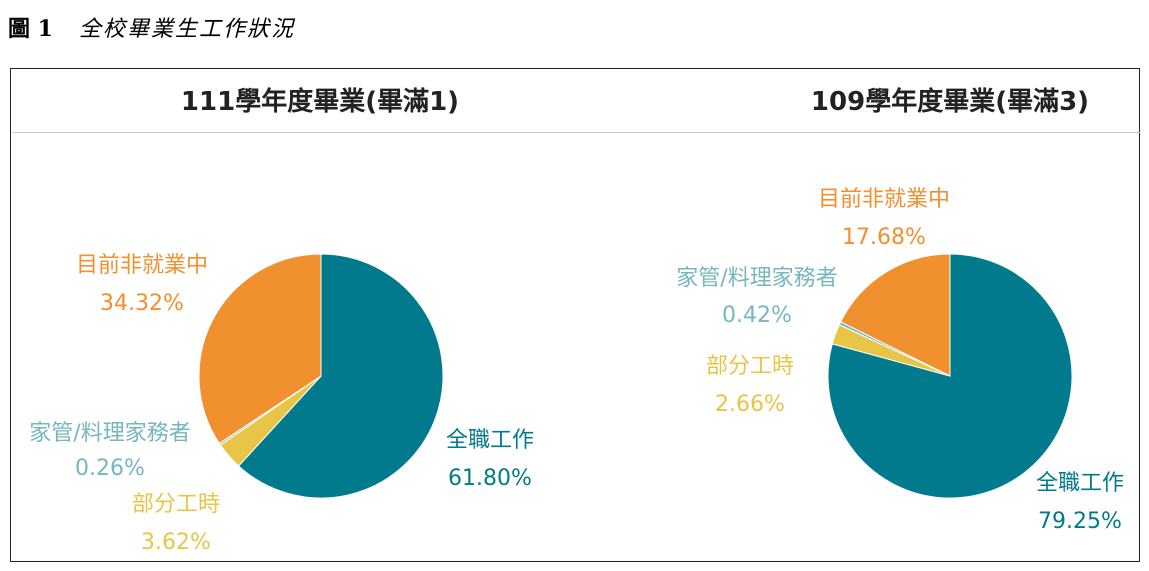 This screenshot has width=1149, height=571. Describe the element at coordinates (490, 478) in the screenshot. I see `slice-percent-fulltime-0: 61.80%` at that location.